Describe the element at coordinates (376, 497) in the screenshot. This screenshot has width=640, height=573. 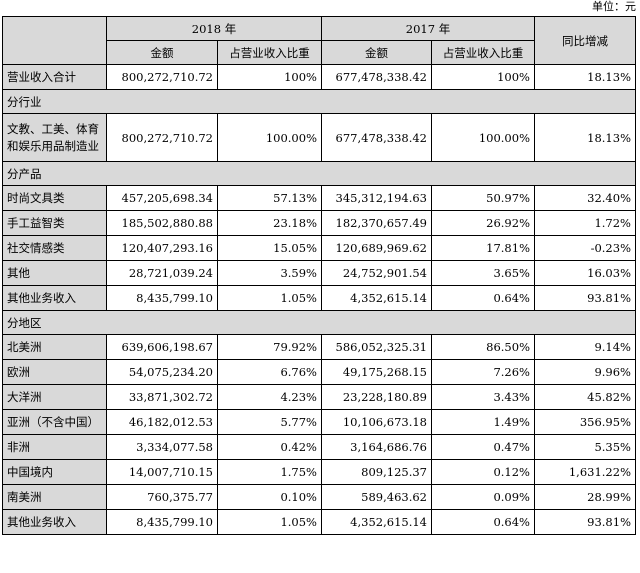
I see `amount-2017: 589,463.62` at that location.